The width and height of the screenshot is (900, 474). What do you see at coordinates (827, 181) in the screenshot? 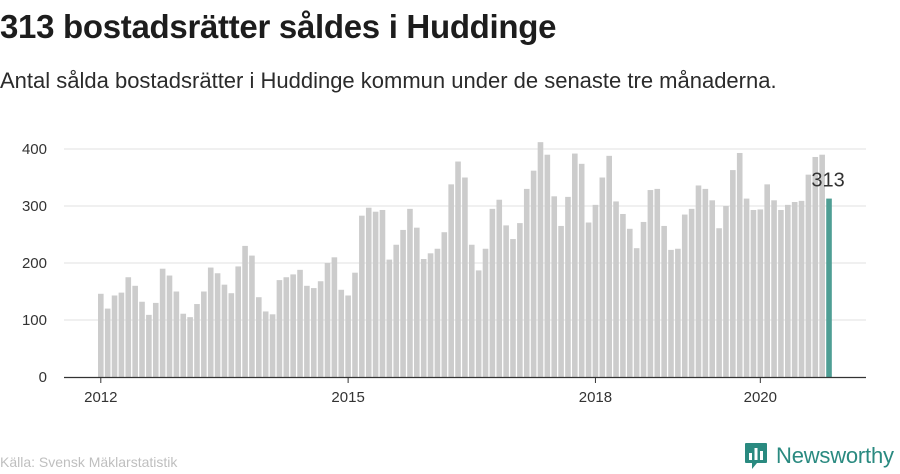
I see `highlight-value-label: 313` at bounding box center [827, 181].